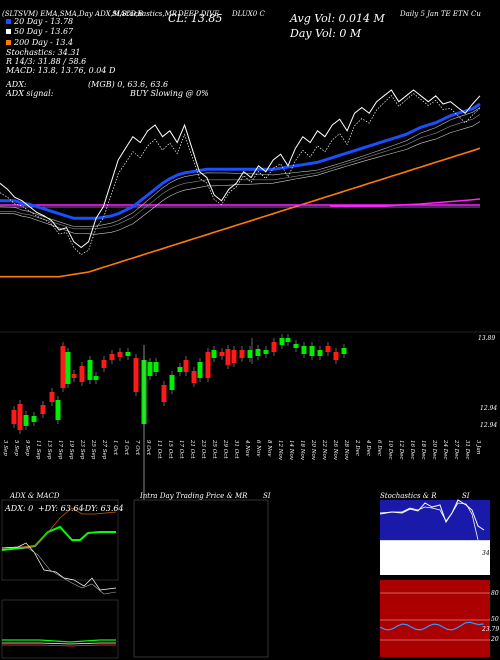  I want to click on legend-200day-swatch, so click(8, 42).